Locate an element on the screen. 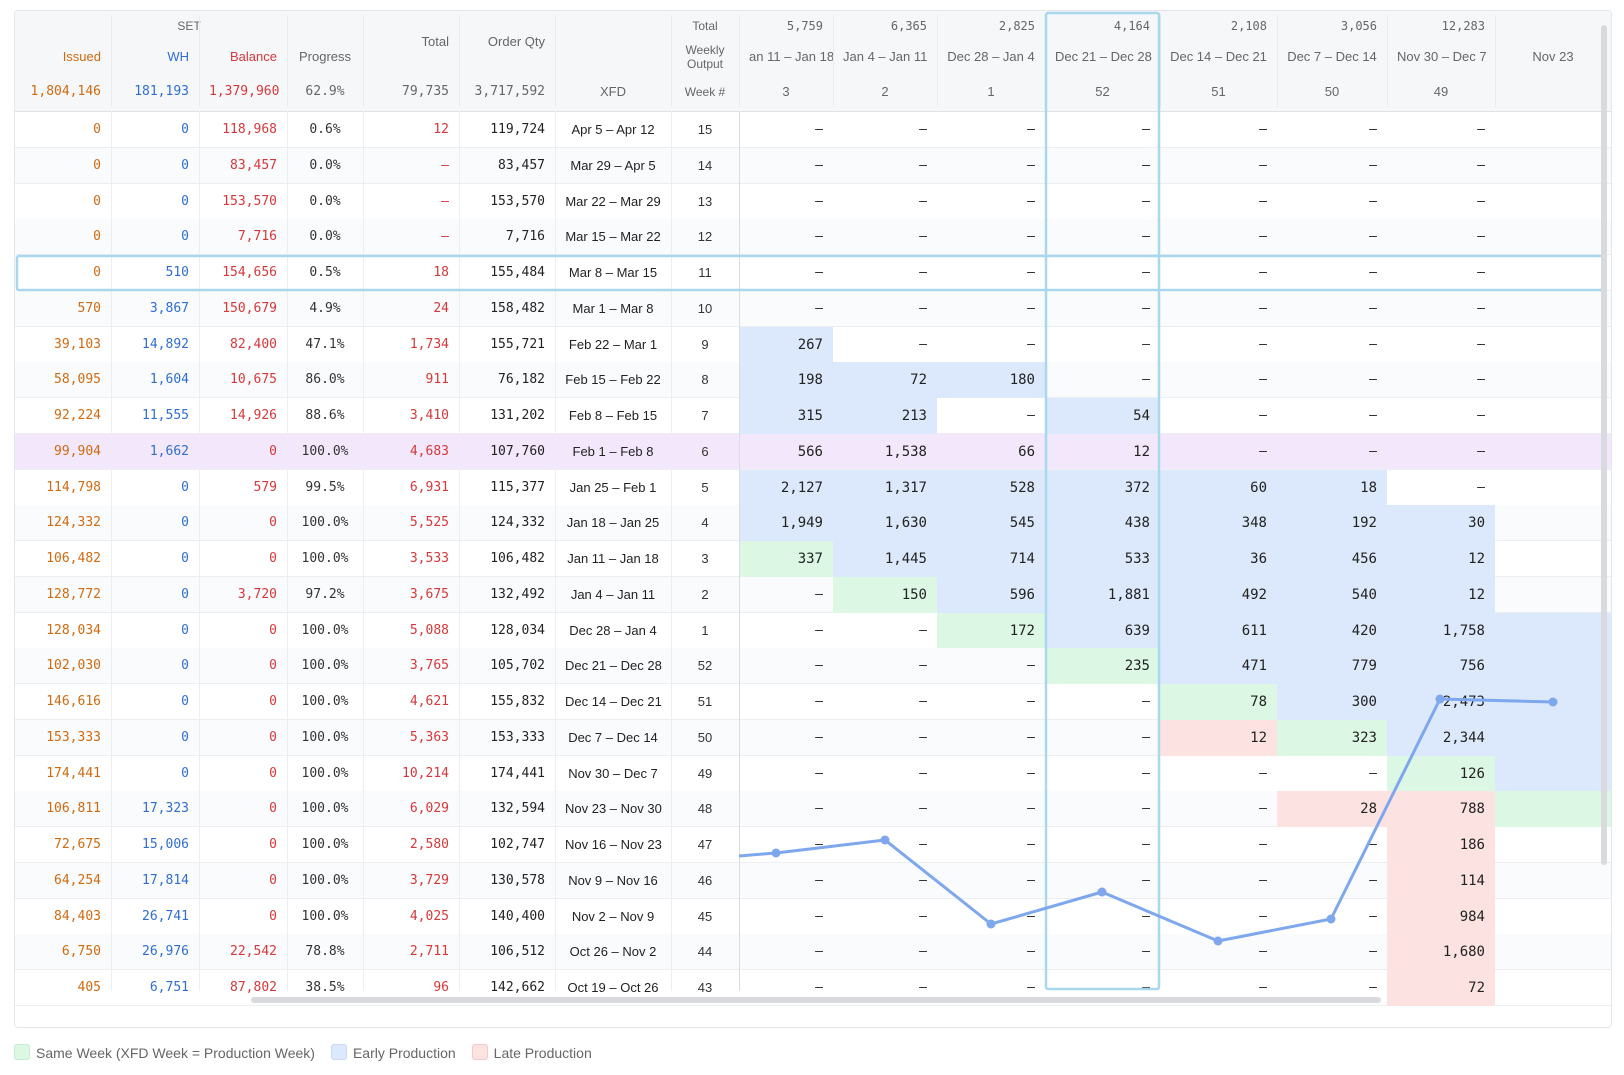 This screenshot has height=1075, width=1624. week-cell: 315 is located at coordinates (786, 416).